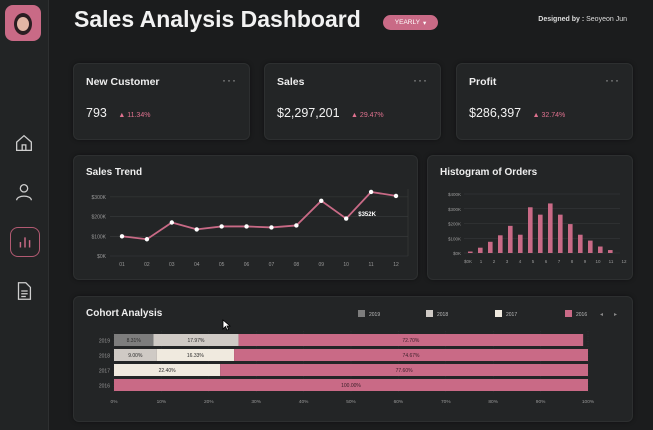 This screenshot has width=653, height=430. I want to click on x-tick-label: 7, so click(559, 261).